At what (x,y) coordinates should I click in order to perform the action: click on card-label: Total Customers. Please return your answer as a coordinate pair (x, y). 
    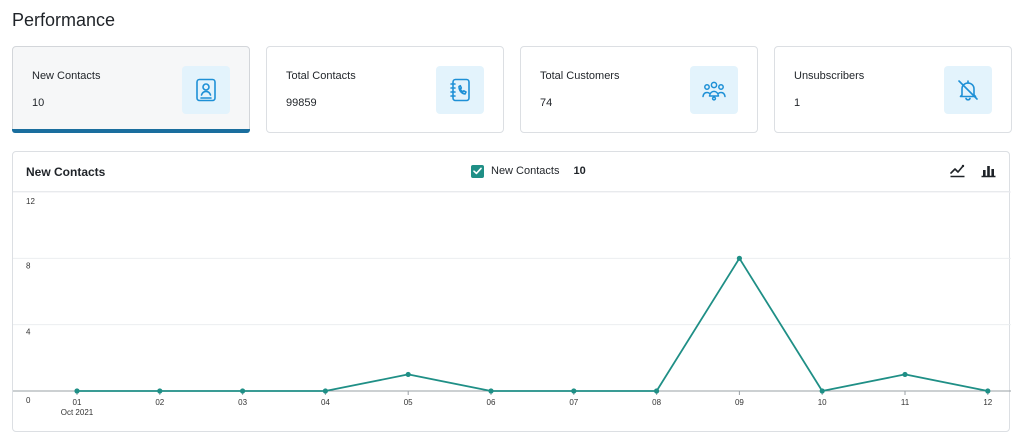
    Looking at the image, I should click on (580, 76).